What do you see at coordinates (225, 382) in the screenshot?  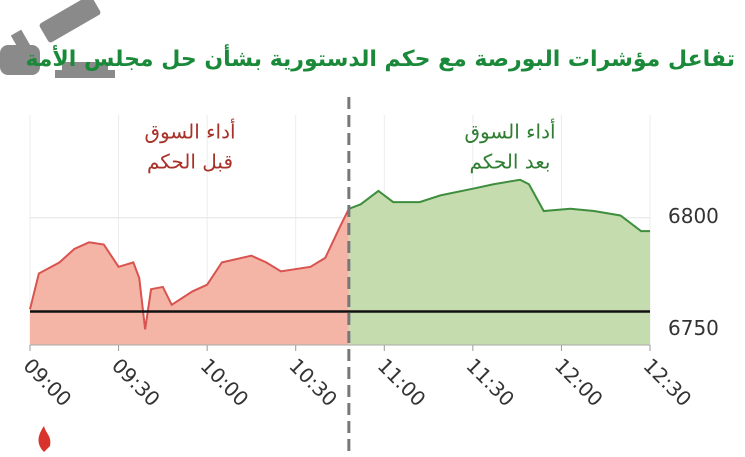 I see `x-tick-label: 10:00` at bounding box center [225, 382].